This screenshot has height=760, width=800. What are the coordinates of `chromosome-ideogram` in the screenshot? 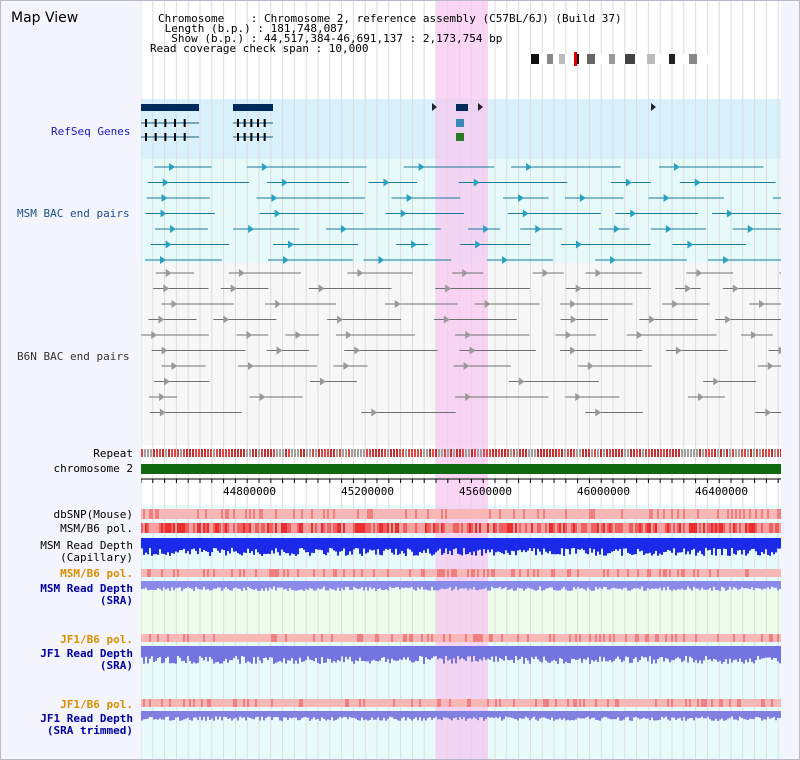 It's located at (621, 59).